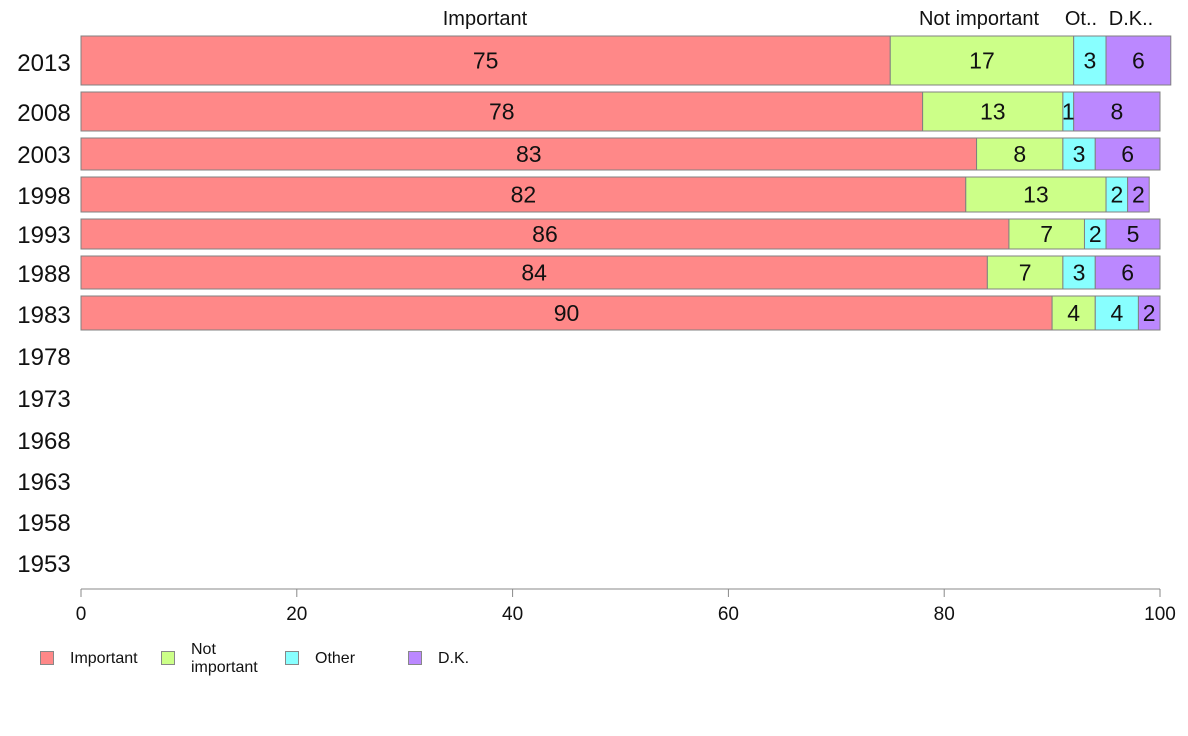 The width and height of the screenshot is (1188, 736). I want to click on bar-not-important-1988, so click(1025, 272).